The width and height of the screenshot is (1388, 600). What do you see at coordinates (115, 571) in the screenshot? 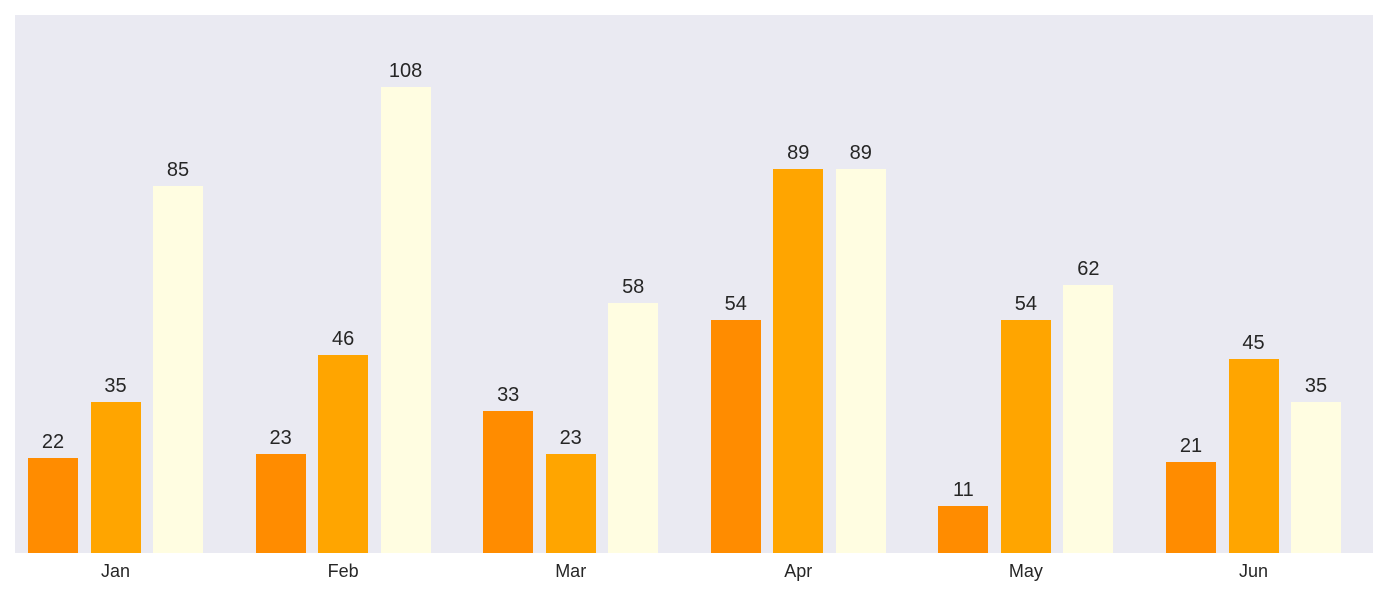
I see `x-tick-label-jan: Jan` at bounding box center [115, 571].